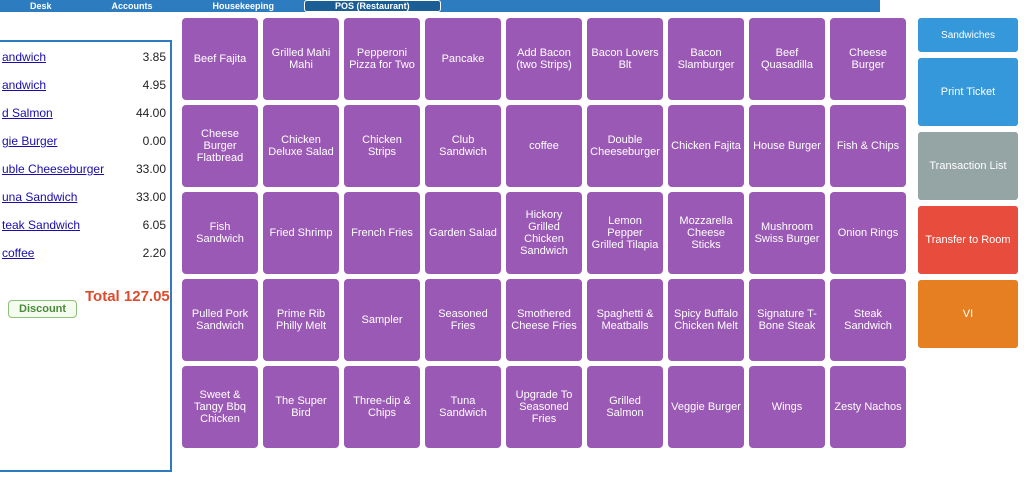 Image resolution: width=1024 pixels, height=481 pixels. I want to click on menu-item: Seasoned Fries, so click(463, 320).